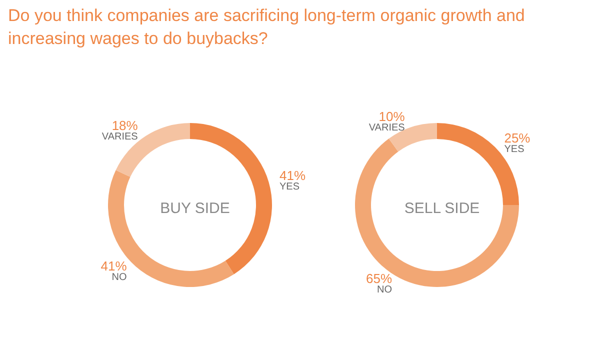 Image resolution: width=600 pixels, height=338 pixels. What do you see at coordinates (392, 116) in the screenshot?
I see `data-label: 10%` at bounding box center [392, 116].